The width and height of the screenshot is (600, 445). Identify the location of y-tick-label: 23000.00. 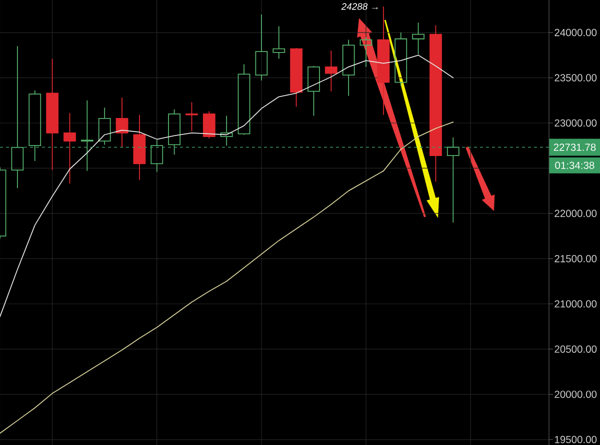
(575, 123).